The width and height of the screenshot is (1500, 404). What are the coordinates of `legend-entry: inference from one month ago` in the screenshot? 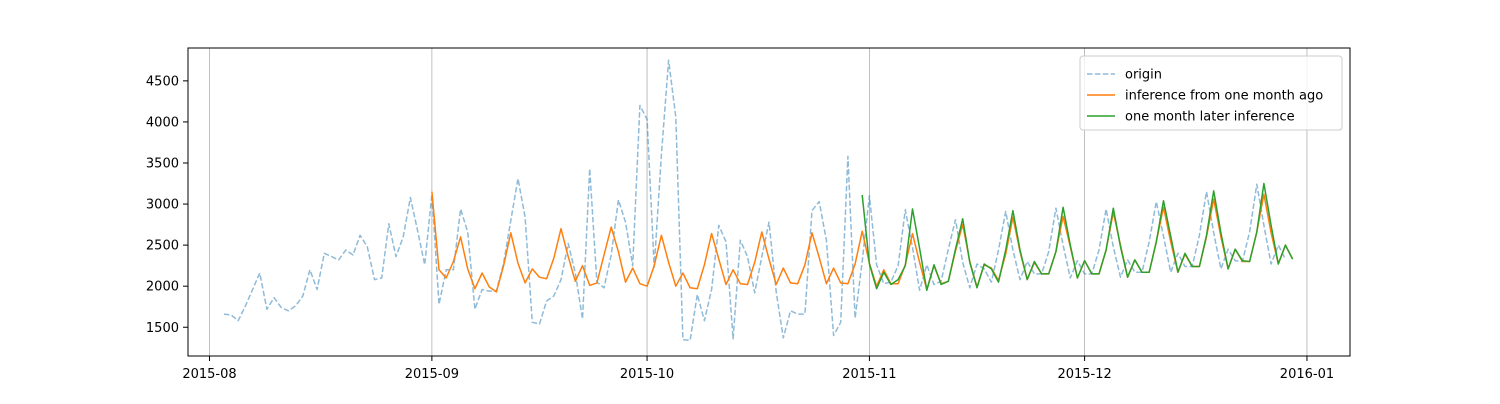 It's located at (1205, 96).